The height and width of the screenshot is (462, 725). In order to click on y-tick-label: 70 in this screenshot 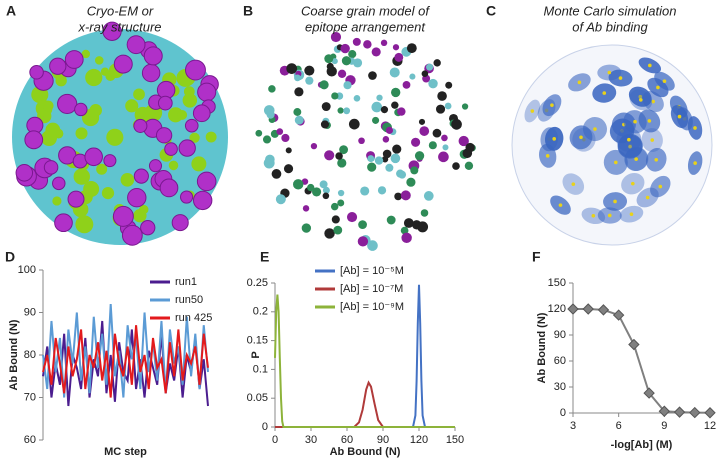, I will do `click(30, 397)`.